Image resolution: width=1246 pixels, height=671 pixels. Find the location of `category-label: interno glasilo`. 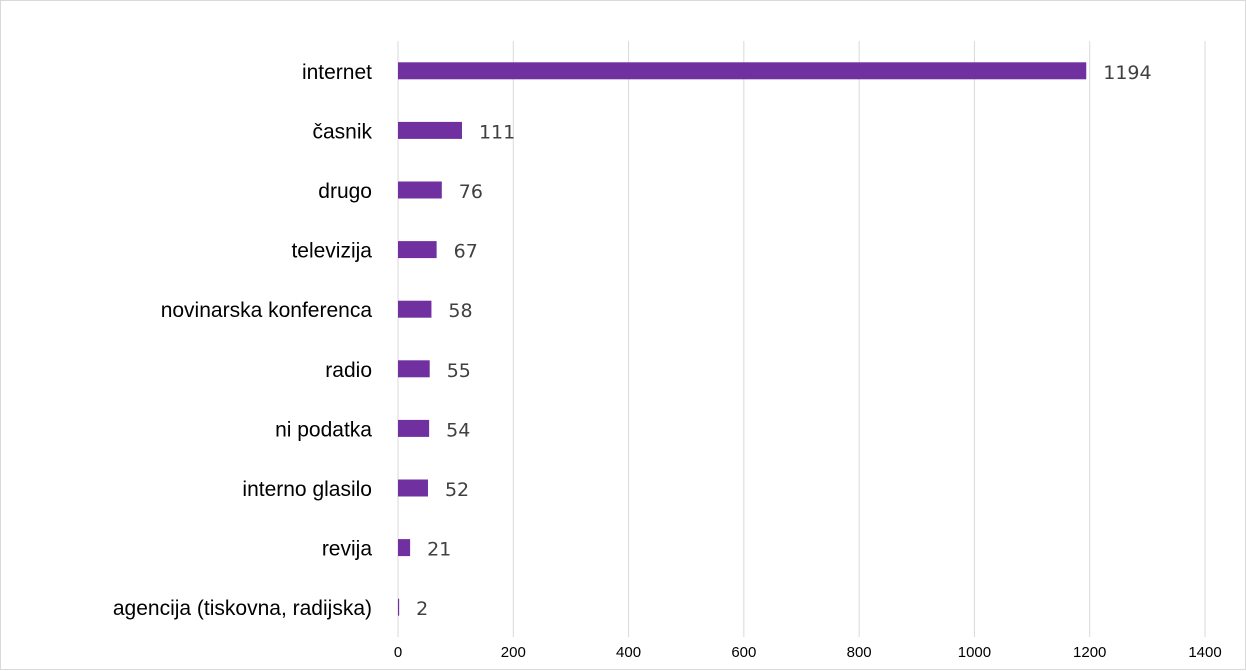

category-label: interno glasilo is located at coordinates (307, 489).